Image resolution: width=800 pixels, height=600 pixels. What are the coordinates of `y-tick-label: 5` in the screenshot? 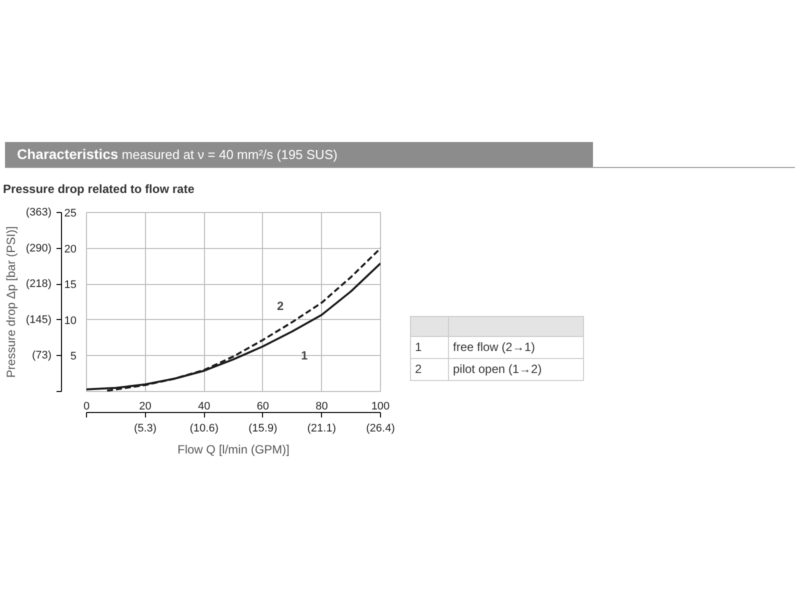 It's located at (73, 356).